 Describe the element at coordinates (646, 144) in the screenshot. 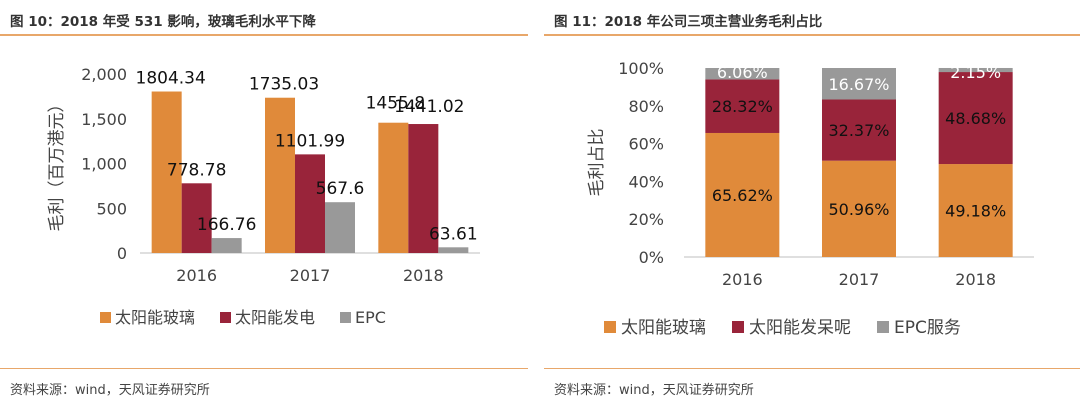

I see `y-tick-label: 60%` at that location.